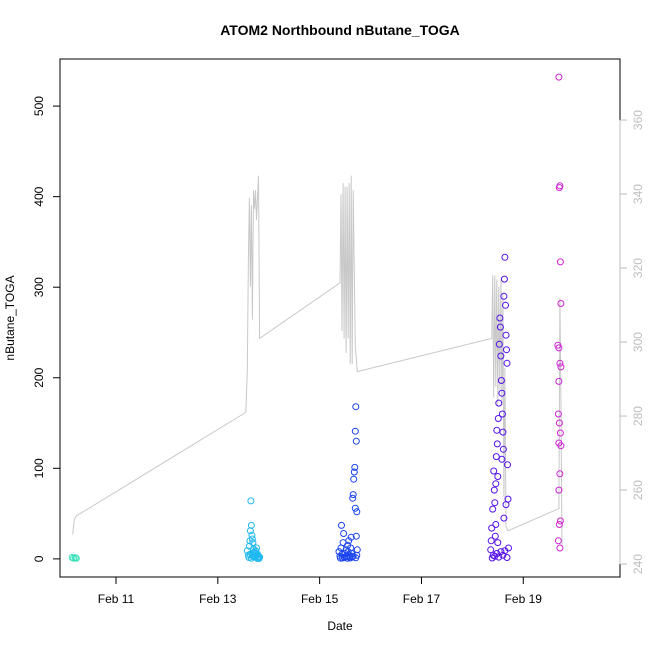 The image size is (650, 650). What do you see at coordinates (218, 599) in the screenshot?
I see `x-tick-label: Feb 13` at bounding box center [218, 599].